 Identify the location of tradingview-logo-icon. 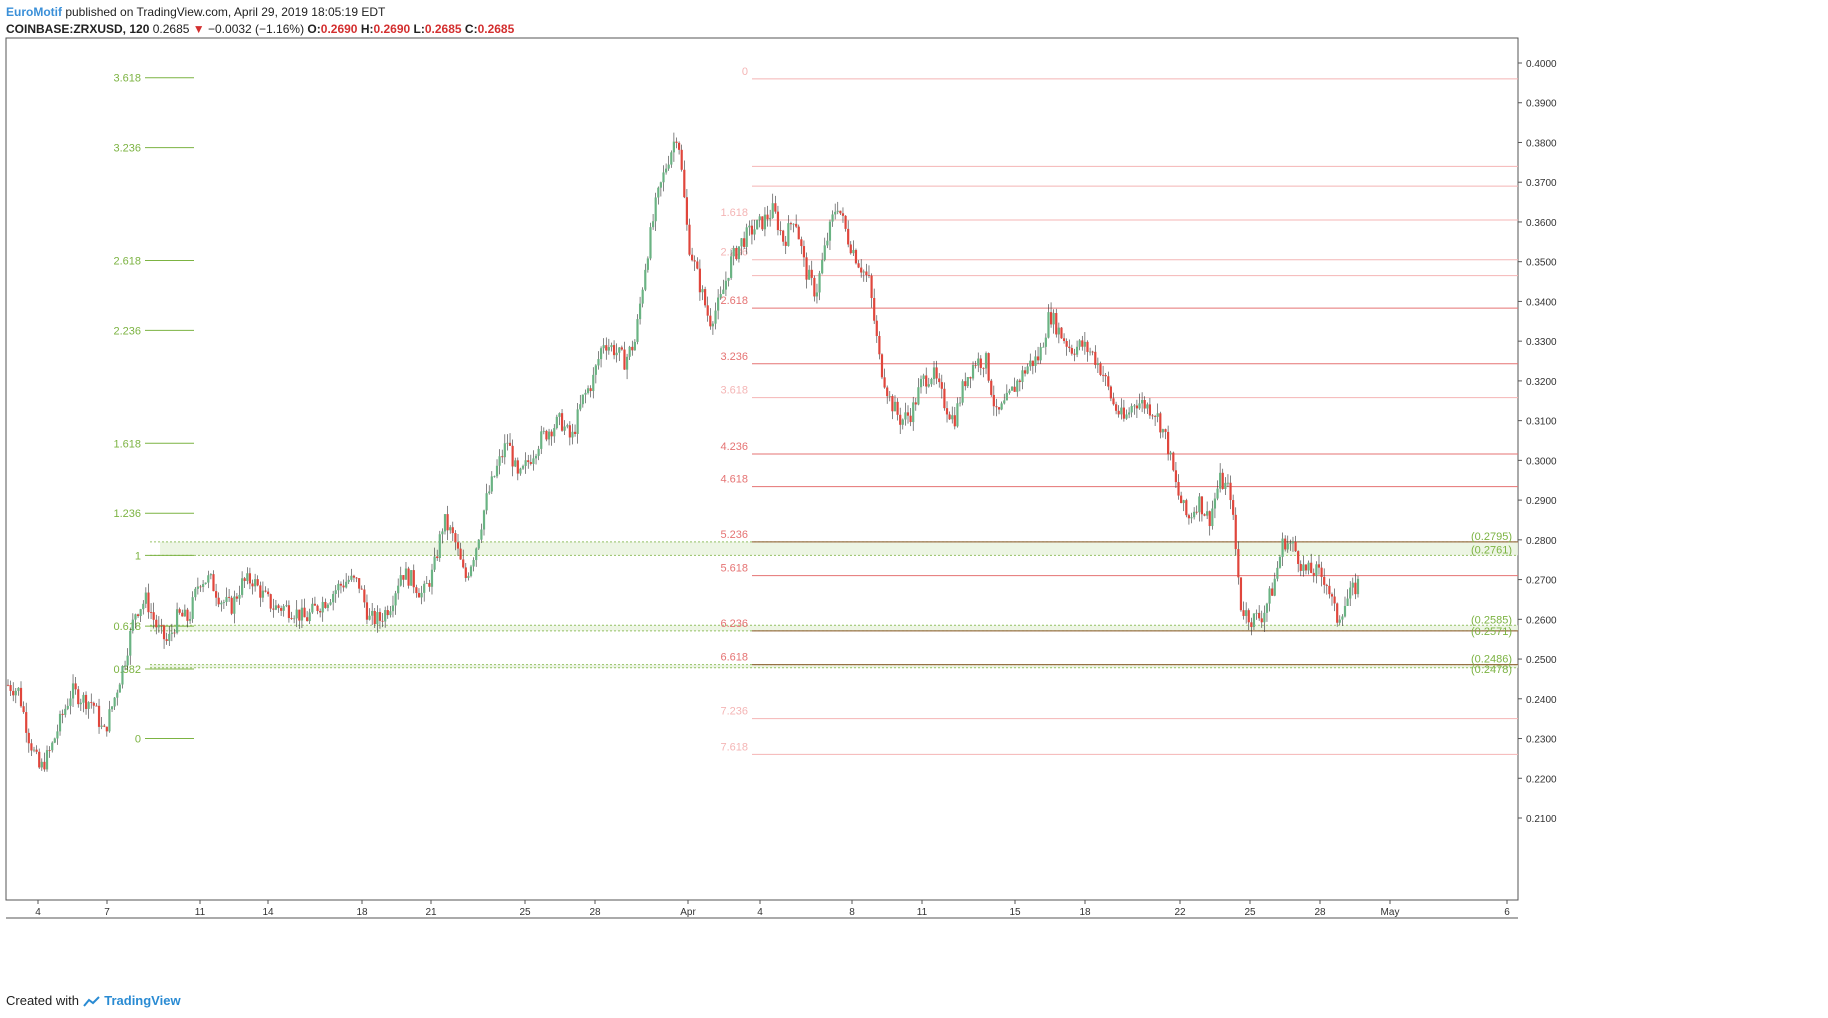
(91, 1001).